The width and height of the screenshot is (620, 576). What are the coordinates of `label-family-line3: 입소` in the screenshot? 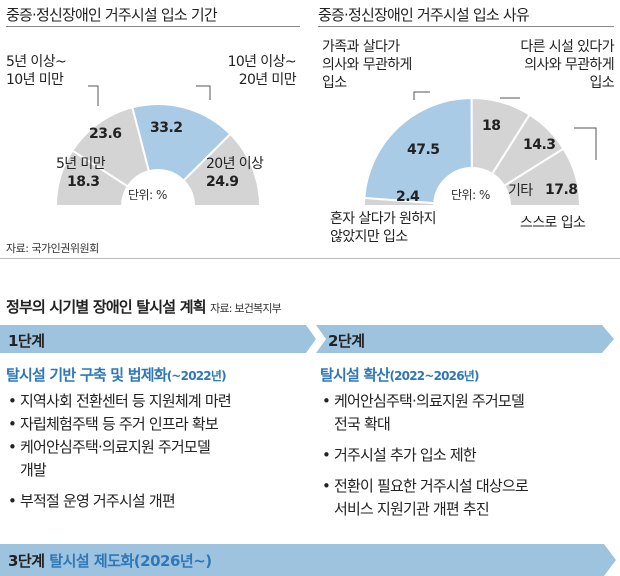 It's located at (334, 83).